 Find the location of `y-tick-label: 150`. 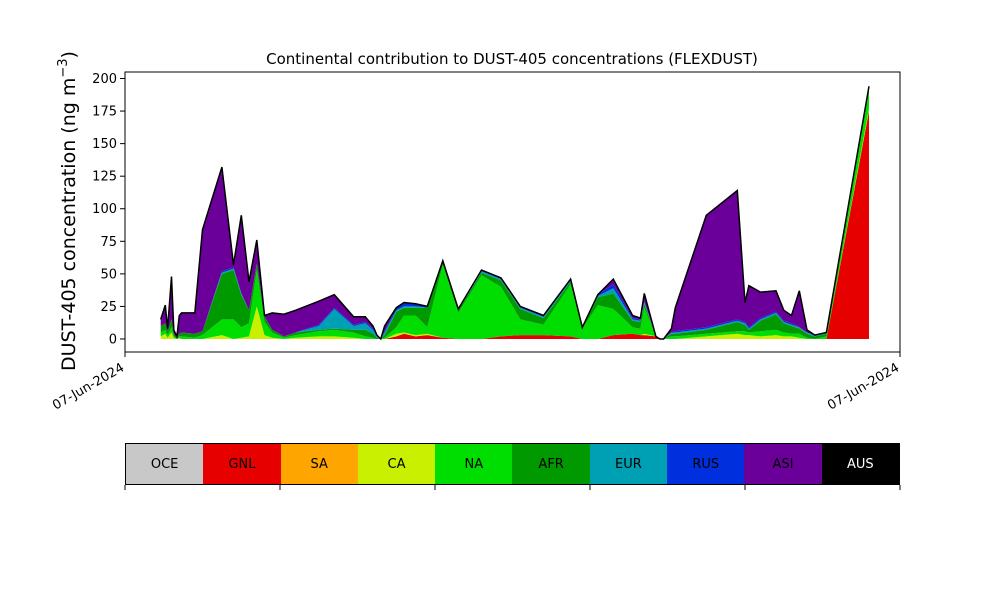

y-tick-label: 150 is located at coordinates (104, 144).